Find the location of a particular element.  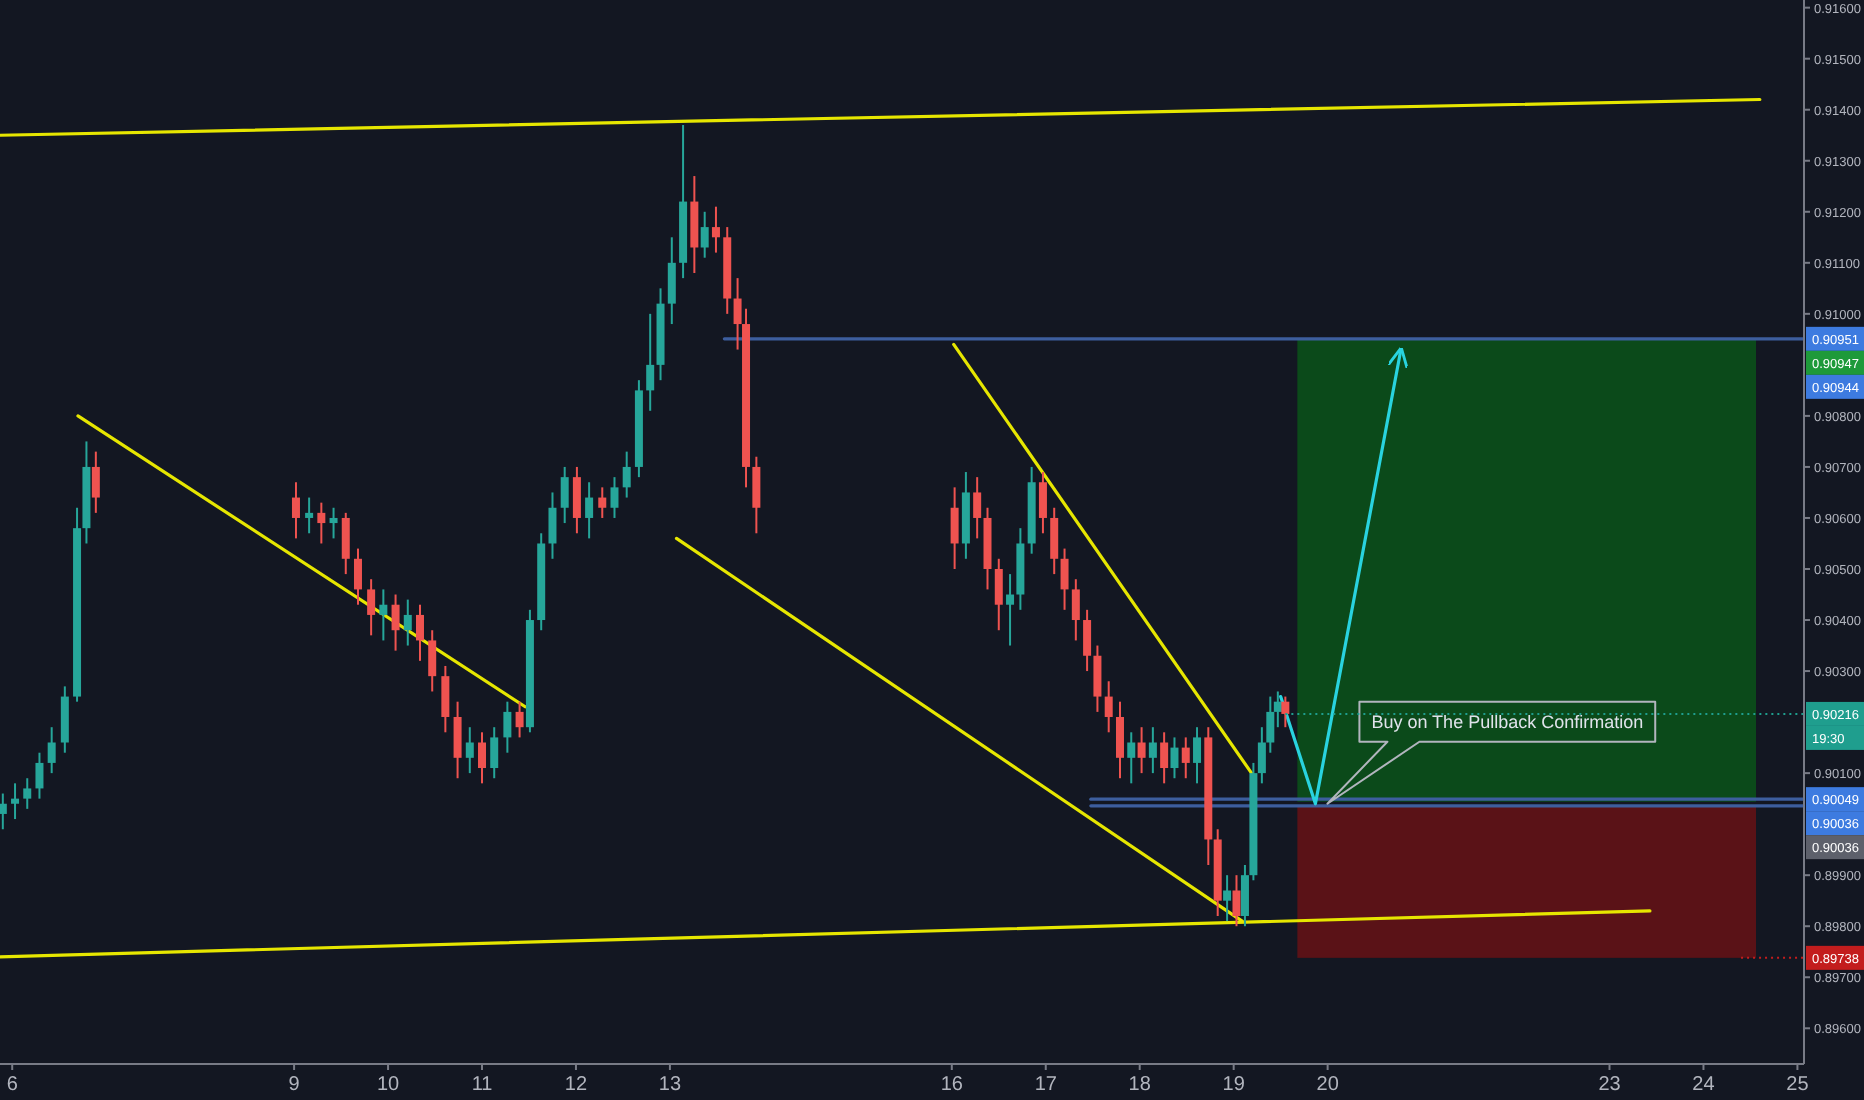

x-tick-label: 19 is located at coordinates (1234, 1085).